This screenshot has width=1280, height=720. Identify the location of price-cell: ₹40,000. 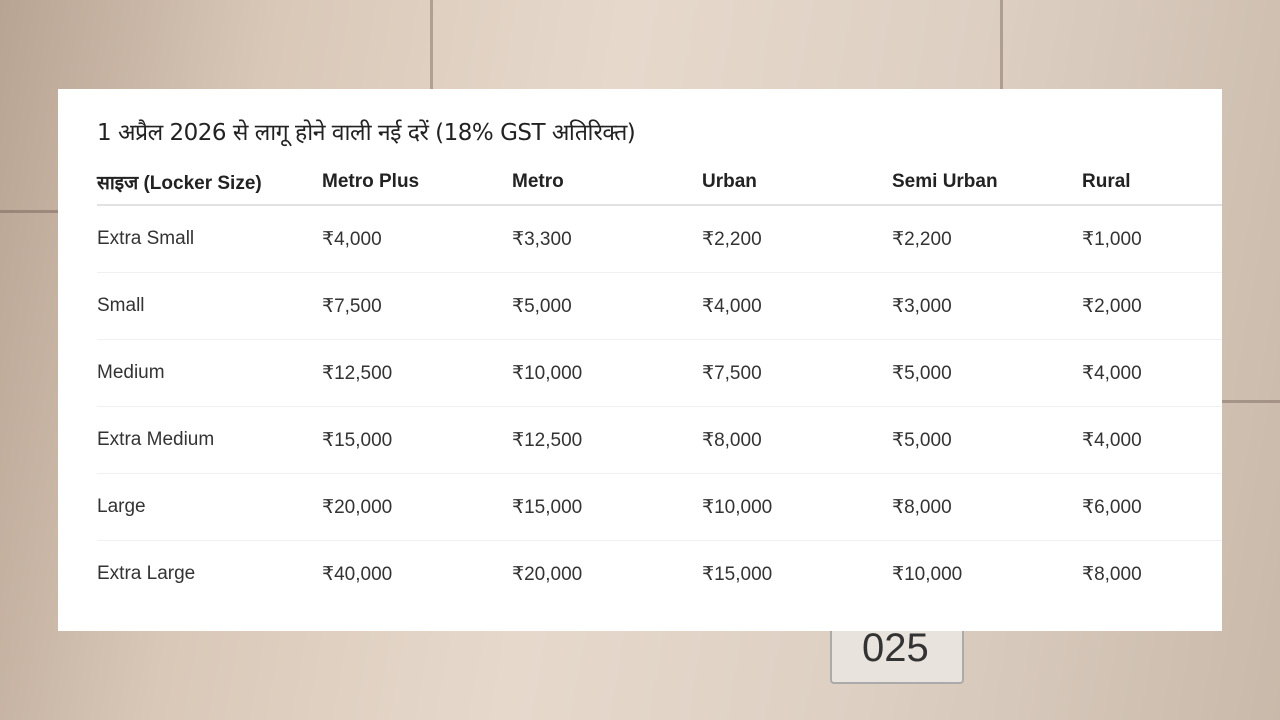
(357, 574).